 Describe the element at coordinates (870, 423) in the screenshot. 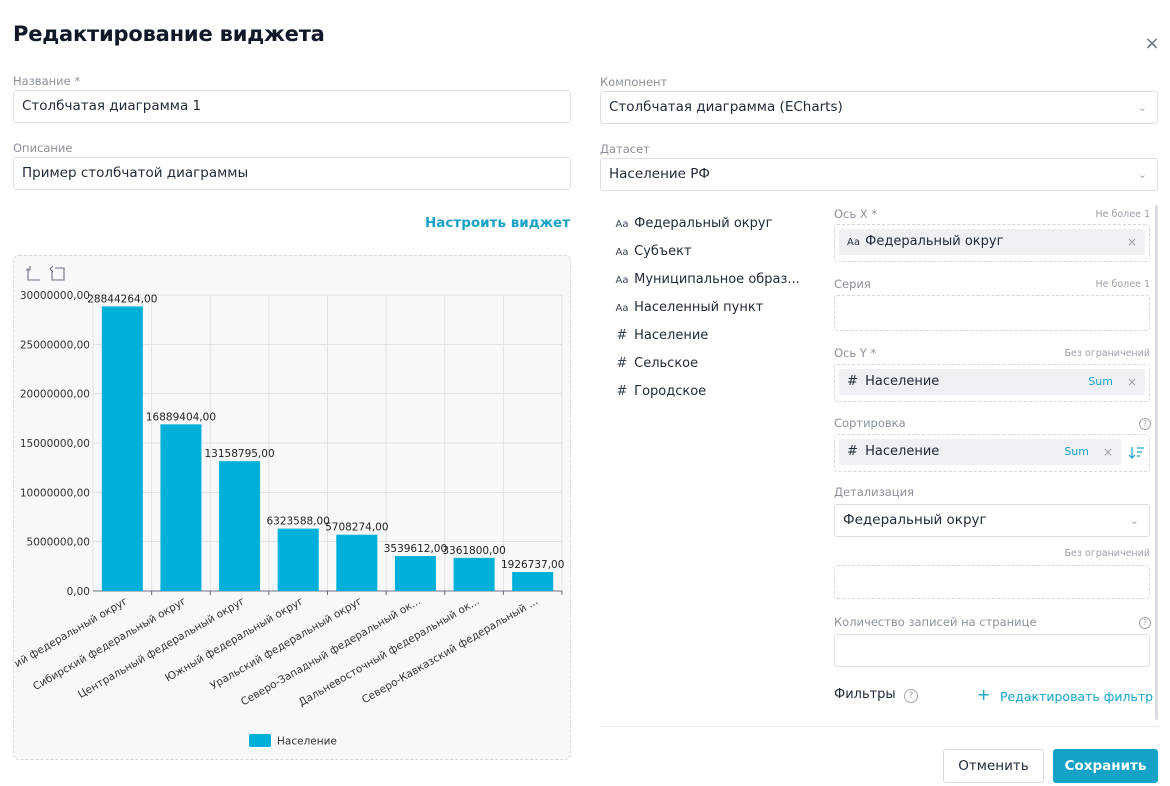

I see `sort-label: Сортировка` at that location.